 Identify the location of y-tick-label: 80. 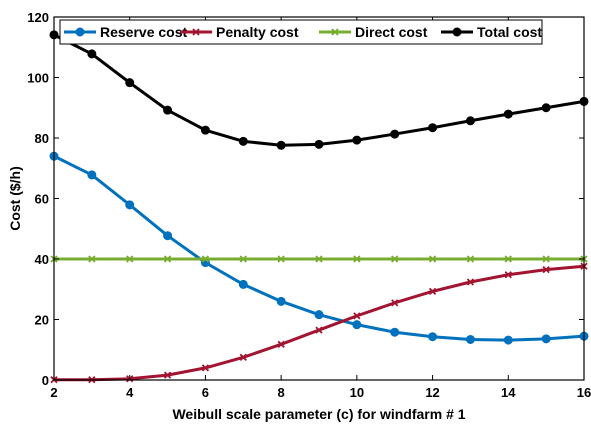
(42, 138).